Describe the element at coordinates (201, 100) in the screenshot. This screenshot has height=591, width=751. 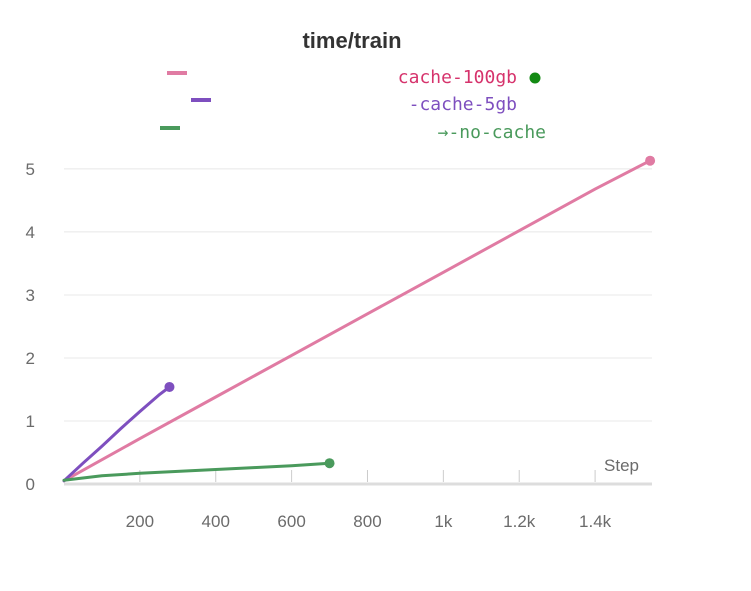
I see `legend-swatch-cache-5gb` at that location.